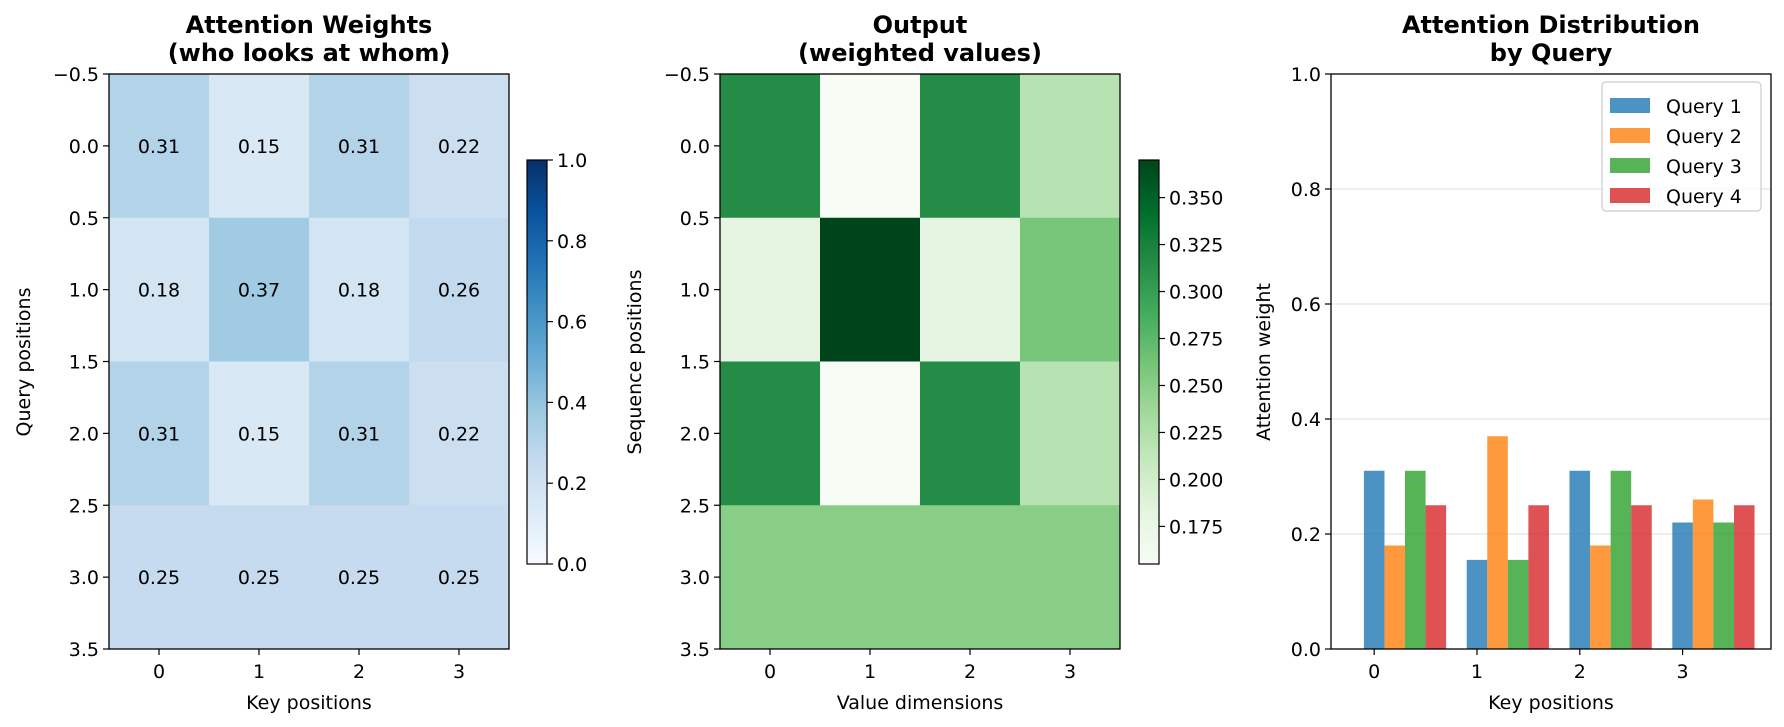  I want to click on distribution-title-line2: by Query, so click(1551, 53).